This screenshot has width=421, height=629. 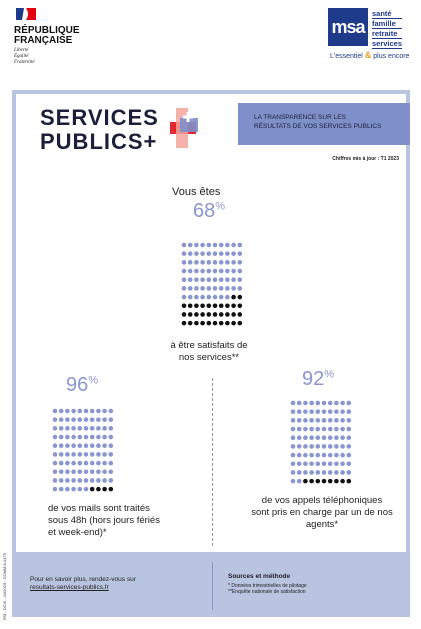 I want to click on updated: Chiffres mis à jour : T1 2023, so click(x=365, y=159).